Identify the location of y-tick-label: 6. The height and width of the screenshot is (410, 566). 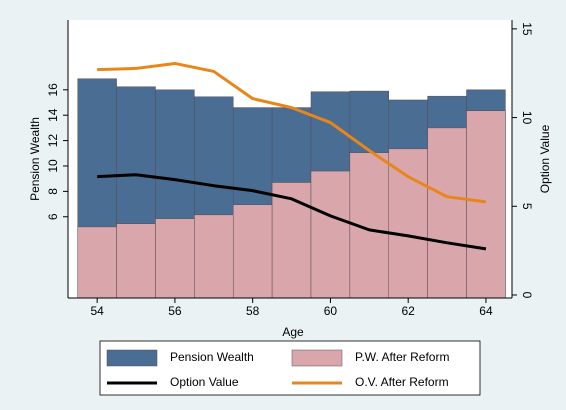
(53, 216).